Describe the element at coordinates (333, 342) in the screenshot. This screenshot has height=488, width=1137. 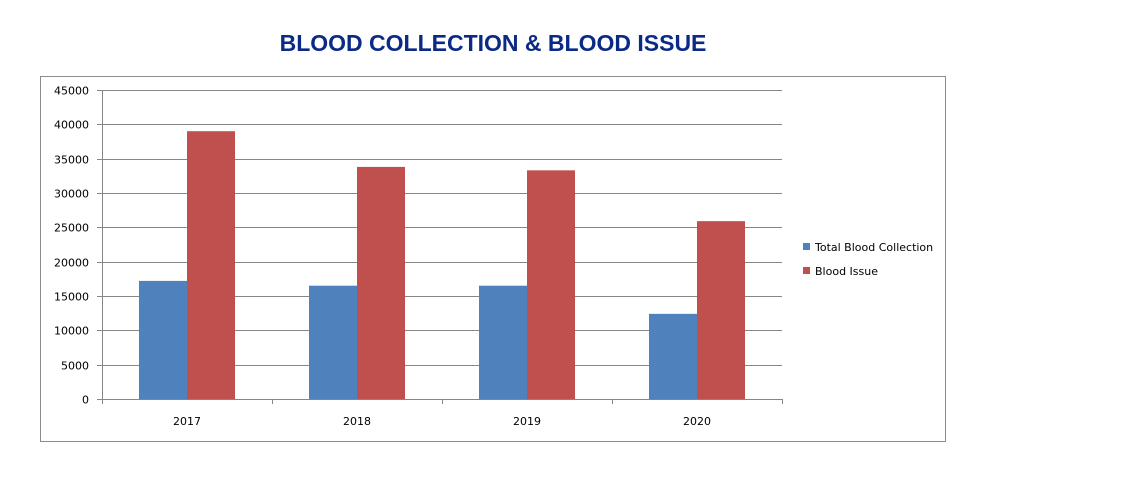
I see `bar-total-blood-collection-2018` at that location.